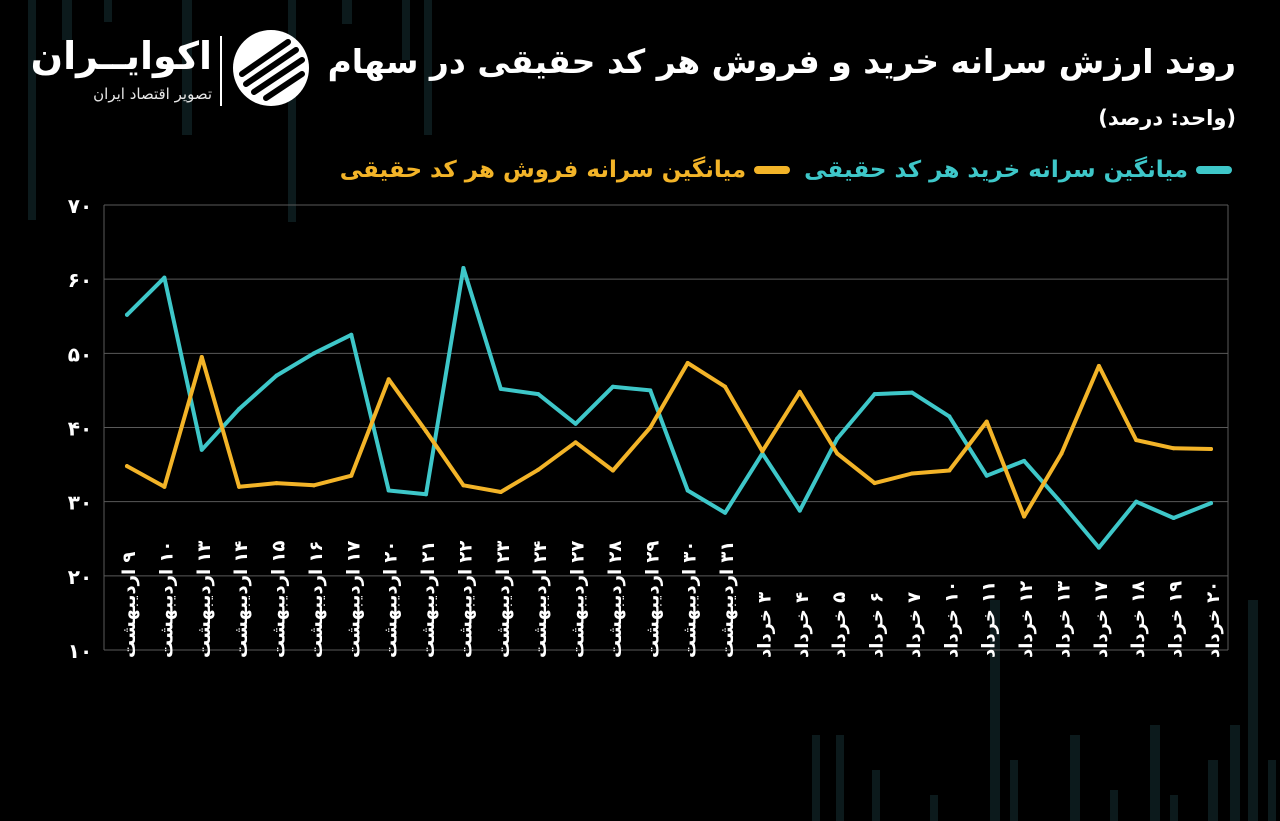  What do you see at coordinates (80, 429) in the screenshot?
I see `y-tick-label: ۴۰` at bounding box center [80, 429].